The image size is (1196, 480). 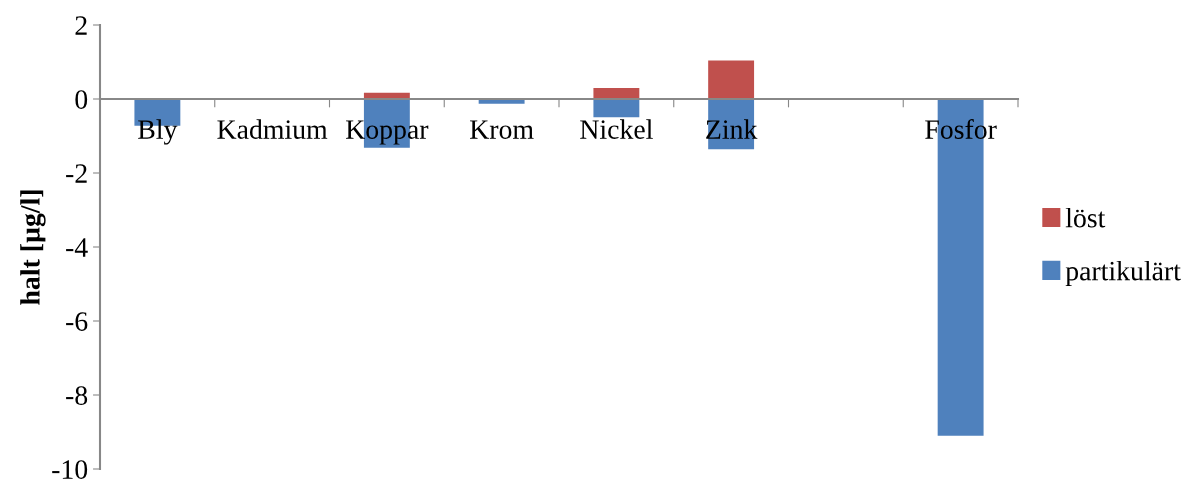 I want to click on y-tick-label: 2, so click(x=81, y=25).